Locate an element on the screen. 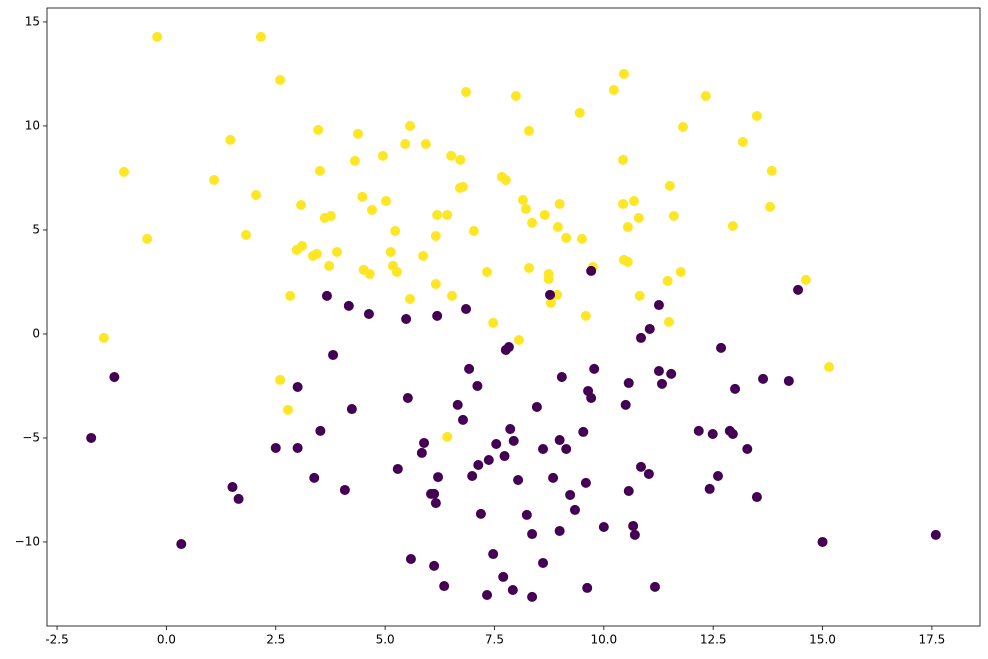 Image resolution: width=988 pixels, height=659 pixels. y-tick-label: −10 is located at coordinates (27, 541).